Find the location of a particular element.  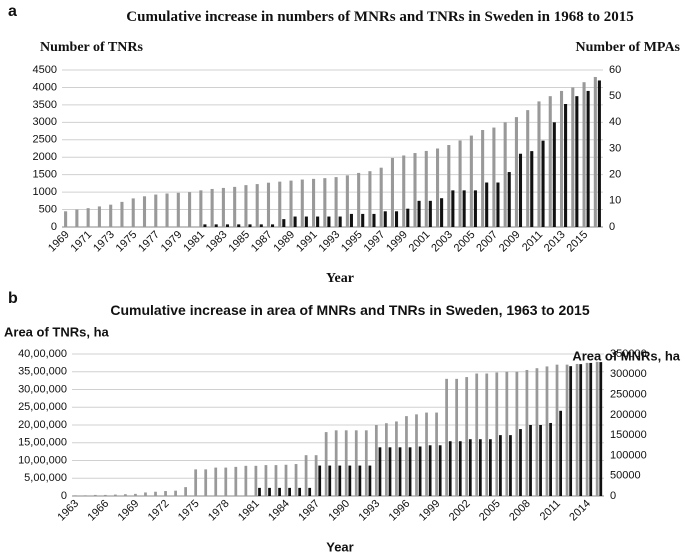

x-tick-label: 1987 is located at coordinates (309, 511).